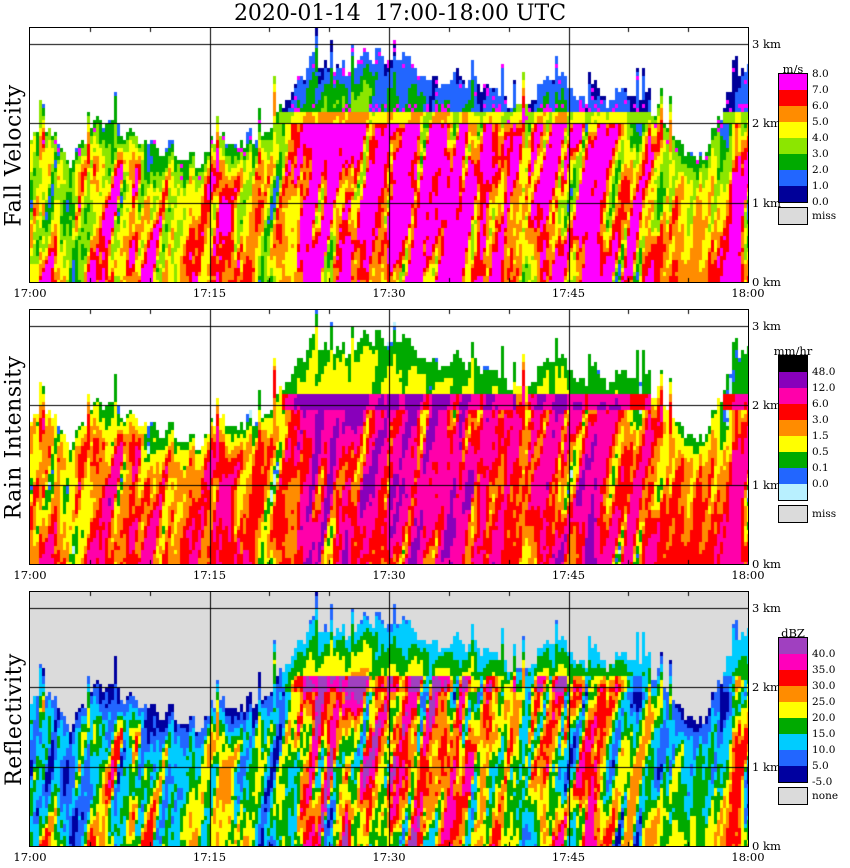  Describe the element at coordinates (825, 796) in the screenshot. I see `colorbar-missing-label: none` at that location.